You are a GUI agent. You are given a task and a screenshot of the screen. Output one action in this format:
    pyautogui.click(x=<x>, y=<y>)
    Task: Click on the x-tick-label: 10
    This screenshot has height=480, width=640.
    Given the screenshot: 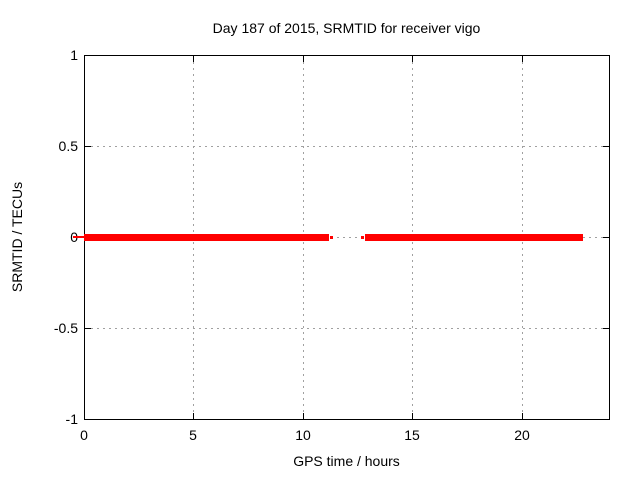 What is the action you would take?
    pyautogui.click(x=303, y=435)
    